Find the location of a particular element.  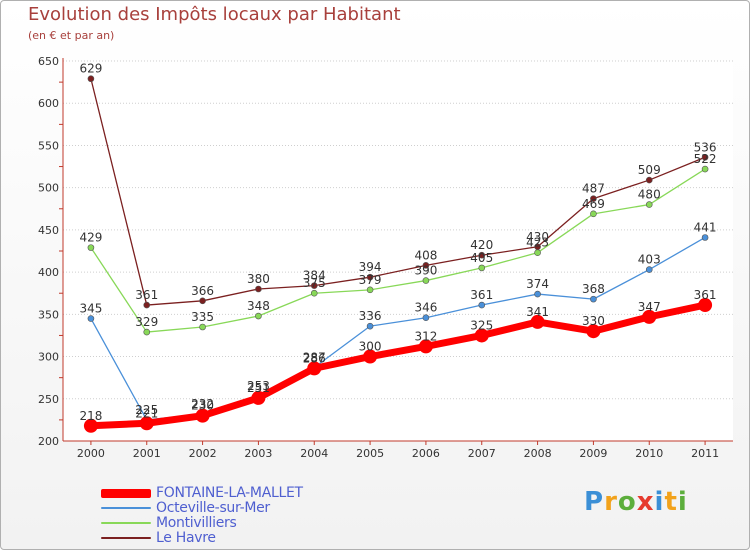

proxiti-logo: Proxiti is located at coordinates (636, 502).